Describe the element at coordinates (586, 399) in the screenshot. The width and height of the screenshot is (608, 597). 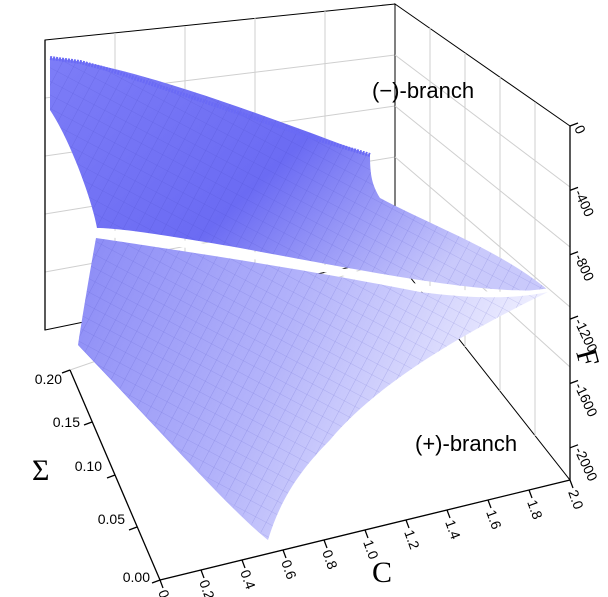
I see `z-tick-label: -1600` at that location.